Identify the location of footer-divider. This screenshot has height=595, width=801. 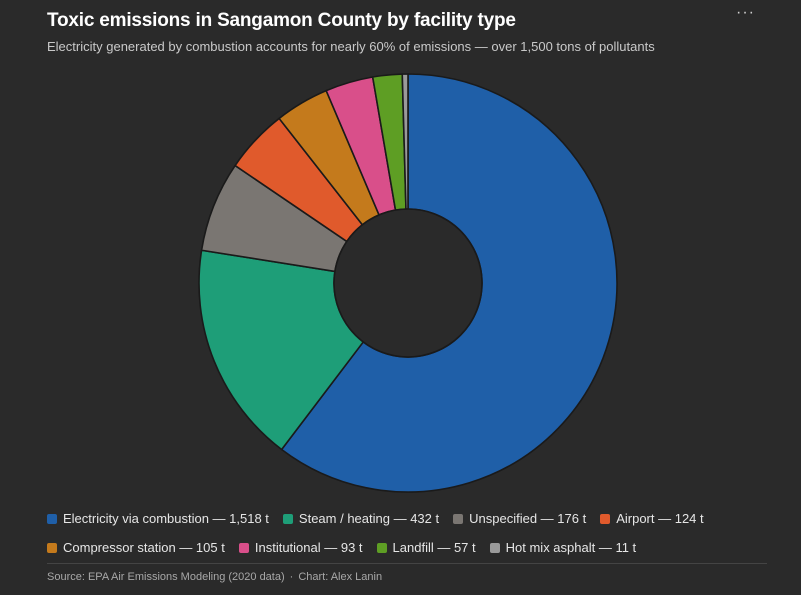
(407, 563).